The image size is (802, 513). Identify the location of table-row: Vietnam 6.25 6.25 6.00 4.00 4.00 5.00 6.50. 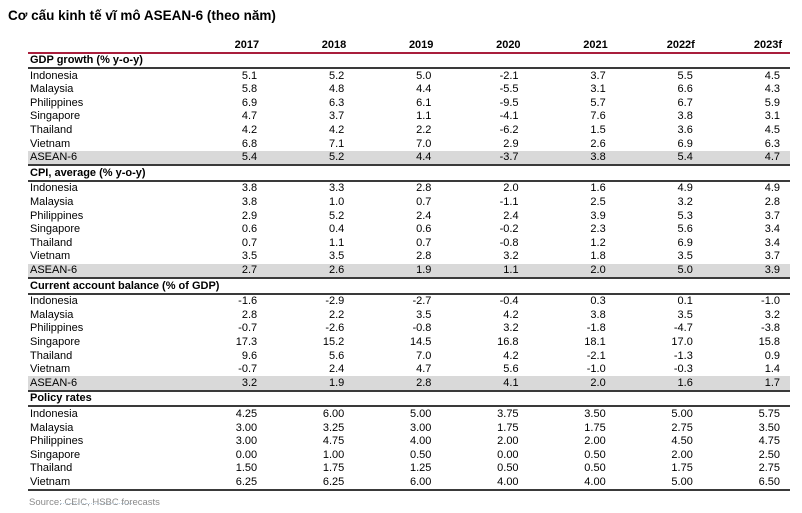
(409, 483).